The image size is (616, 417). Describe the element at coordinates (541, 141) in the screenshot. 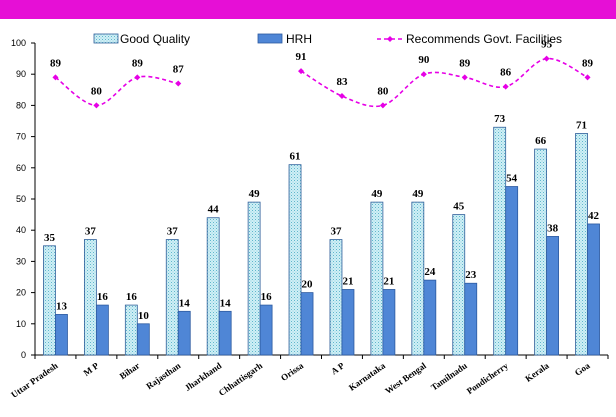

I see `data-label-good-quality: 66` at that location.